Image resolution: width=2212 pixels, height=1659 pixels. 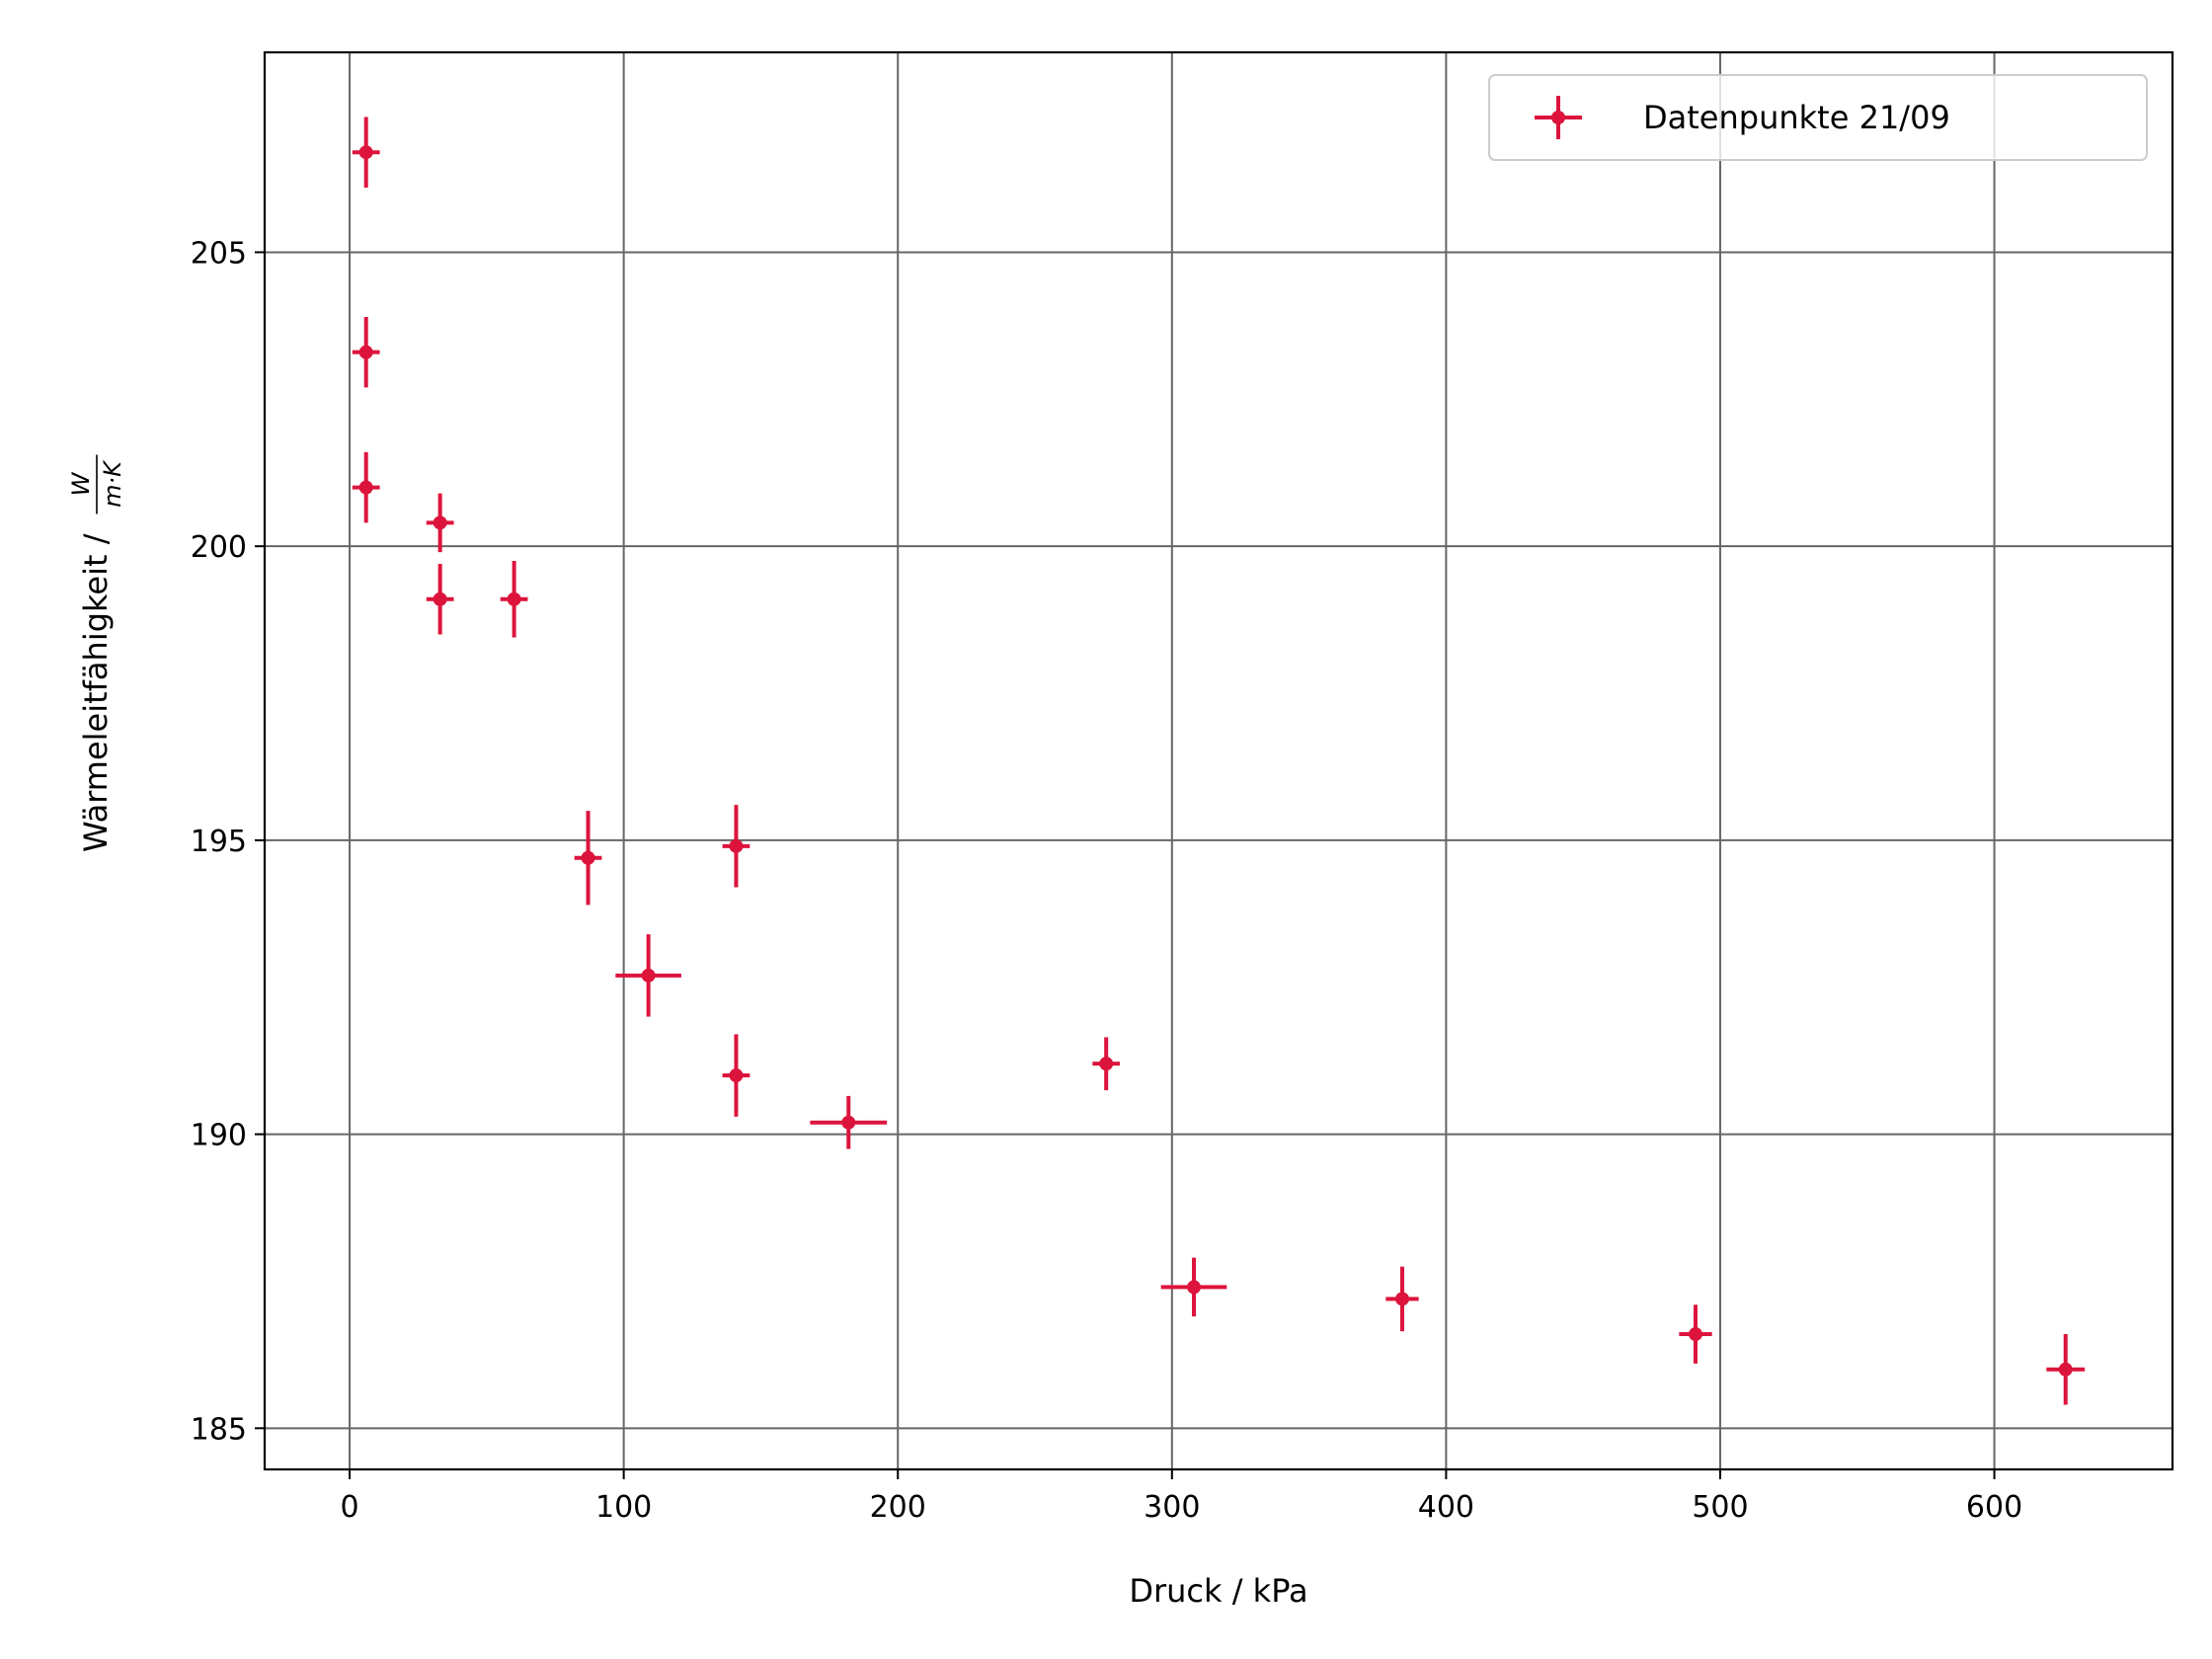 I want to click on y-tick-label: 190, so click(x=219, y=1136).